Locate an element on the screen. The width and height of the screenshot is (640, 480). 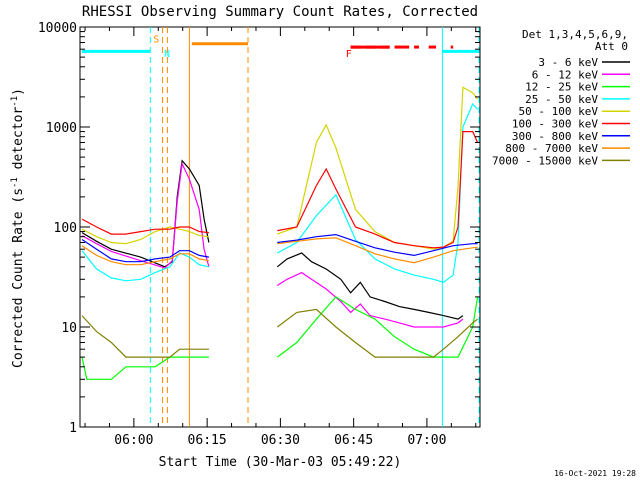
y-axis-label-part: ) is located at coordinates (18, 92).